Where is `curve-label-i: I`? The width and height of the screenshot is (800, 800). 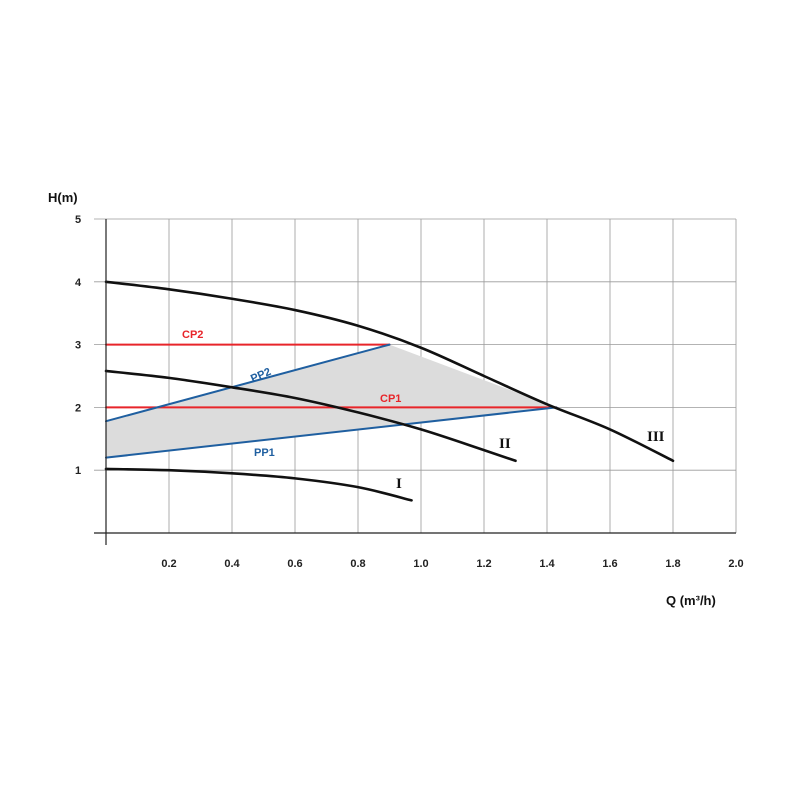 curve-label-i: I is located at coordinates (399, 484).